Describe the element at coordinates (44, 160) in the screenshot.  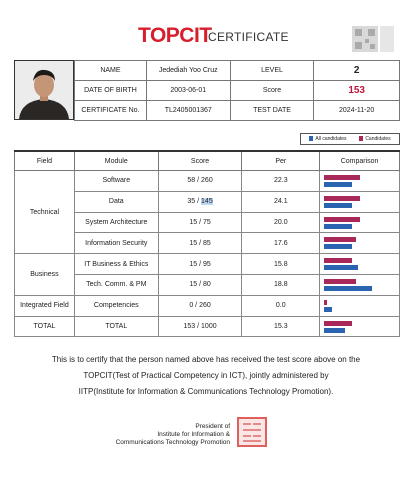
I see `header-field: Field` at that location.